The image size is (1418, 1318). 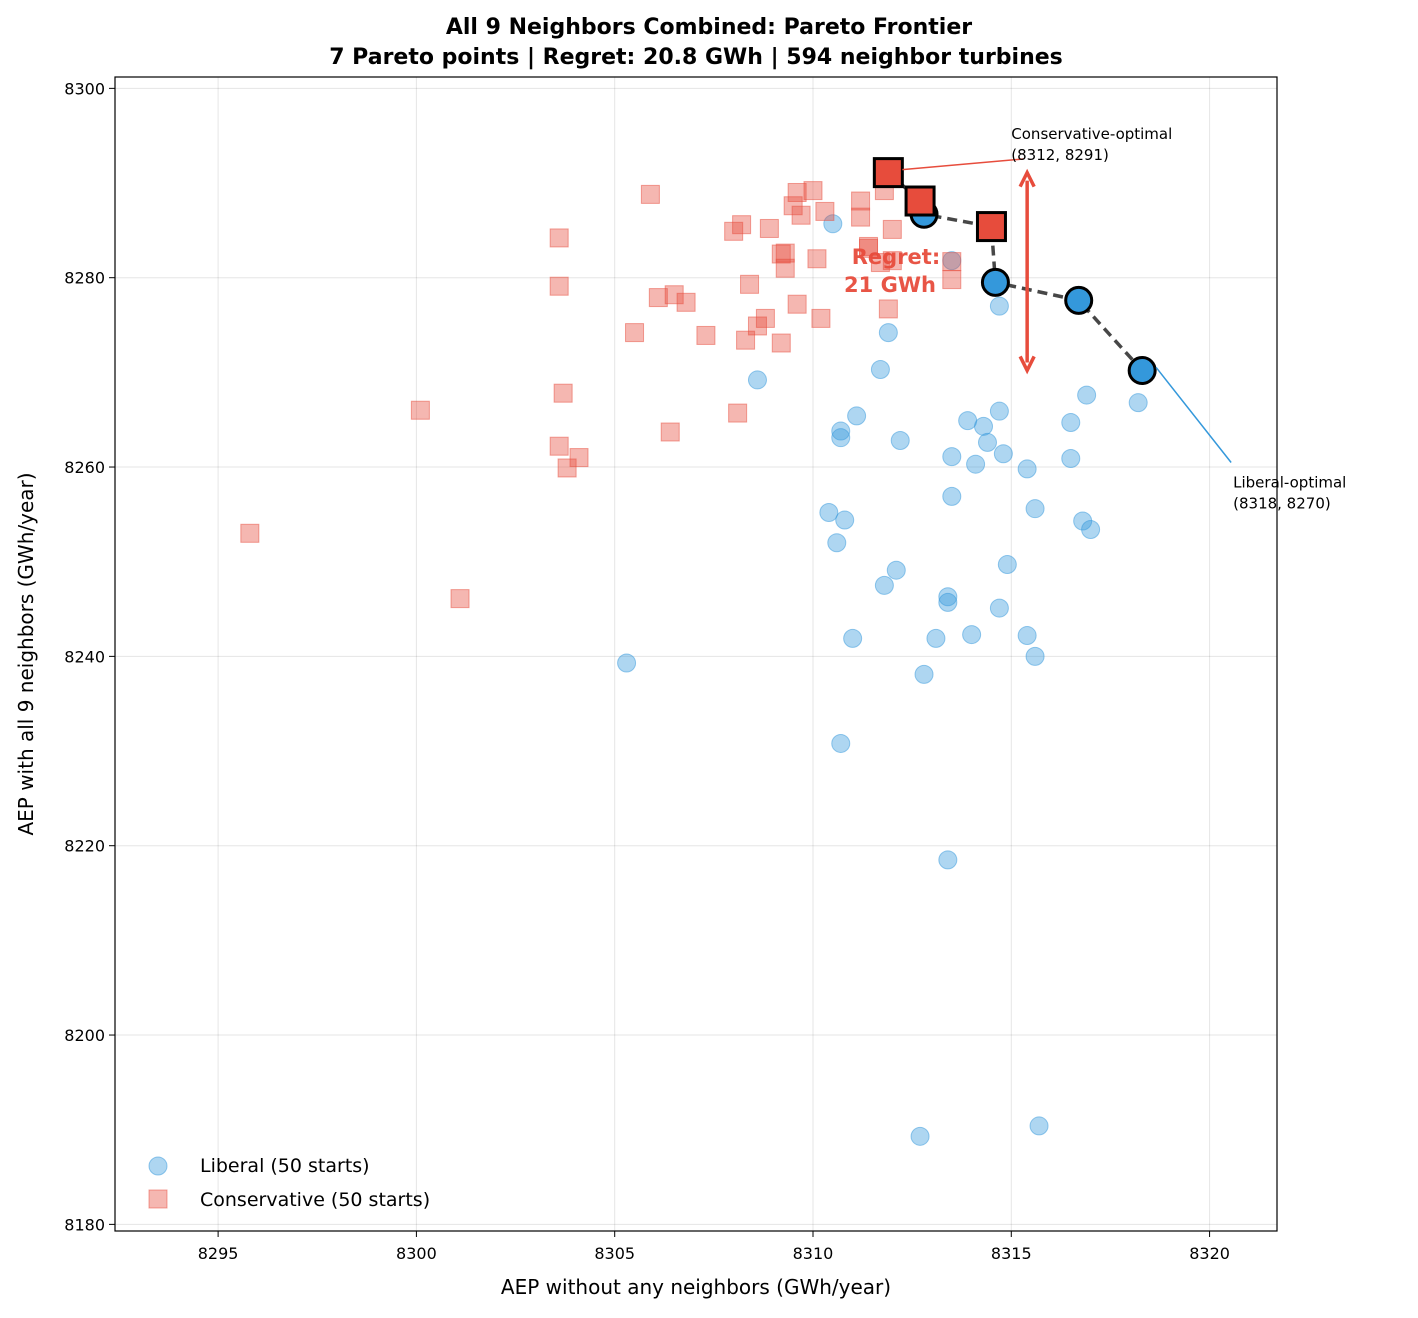 What do you see at coordinates (1011, 1253) in the screenshot?
I see `x-tick-label: 8315` at bounding box center [1011, 1253].